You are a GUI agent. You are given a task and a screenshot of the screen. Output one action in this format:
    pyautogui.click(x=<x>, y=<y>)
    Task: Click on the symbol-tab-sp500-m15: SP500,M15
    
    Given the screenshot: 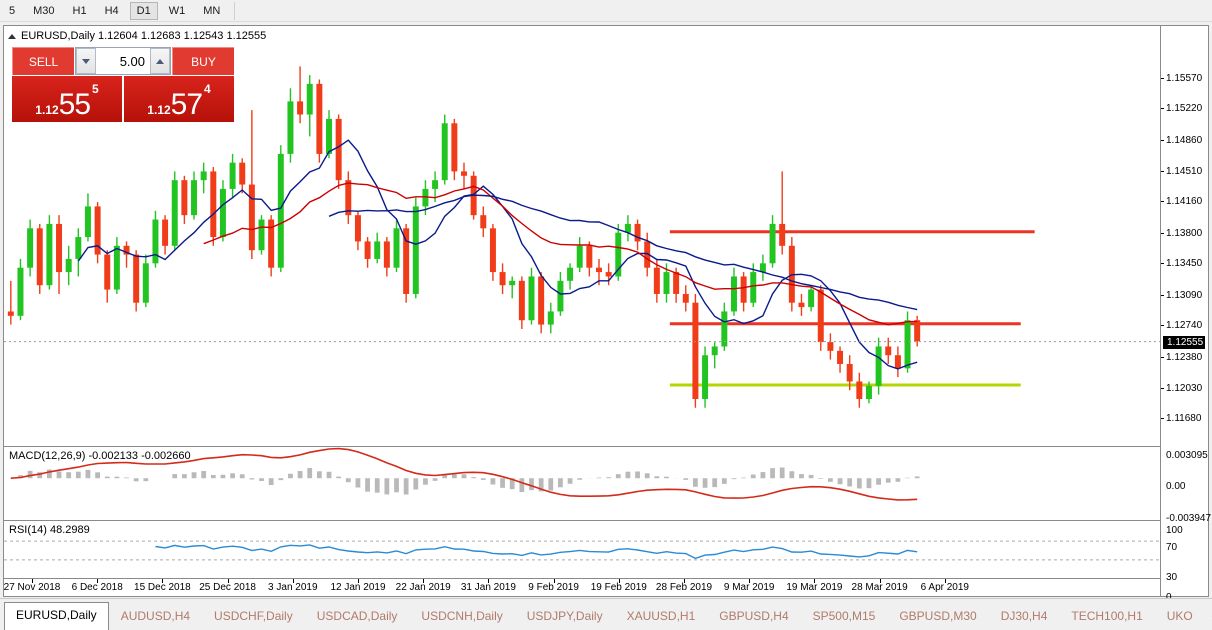 What is the action you would take?
    pyautogui.click(x=844, y=616)
    